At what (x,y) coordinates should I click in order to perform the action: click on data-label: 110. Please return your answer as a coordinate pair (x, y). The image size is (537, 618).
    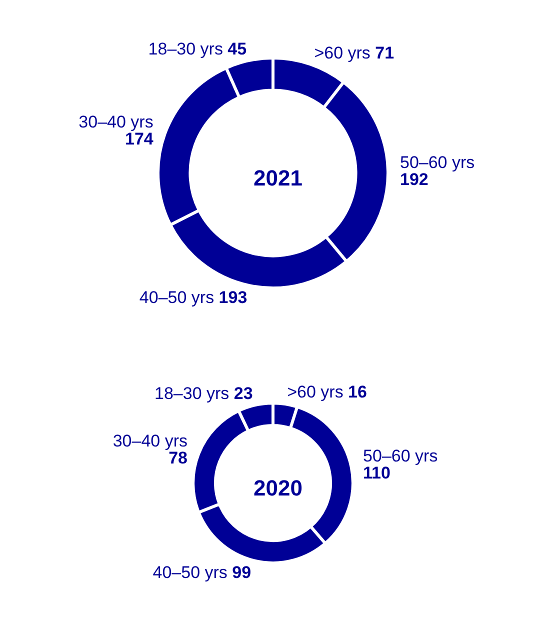
    Looking at the image, I should click on (376, 473).